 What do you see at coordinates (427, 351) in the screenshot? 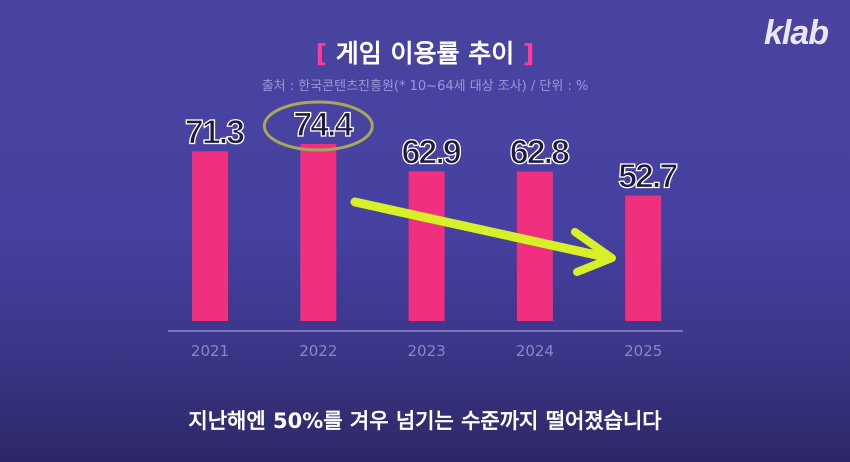
I see `x-tick-label-2023: 2023` at bounding box center [427, 351].